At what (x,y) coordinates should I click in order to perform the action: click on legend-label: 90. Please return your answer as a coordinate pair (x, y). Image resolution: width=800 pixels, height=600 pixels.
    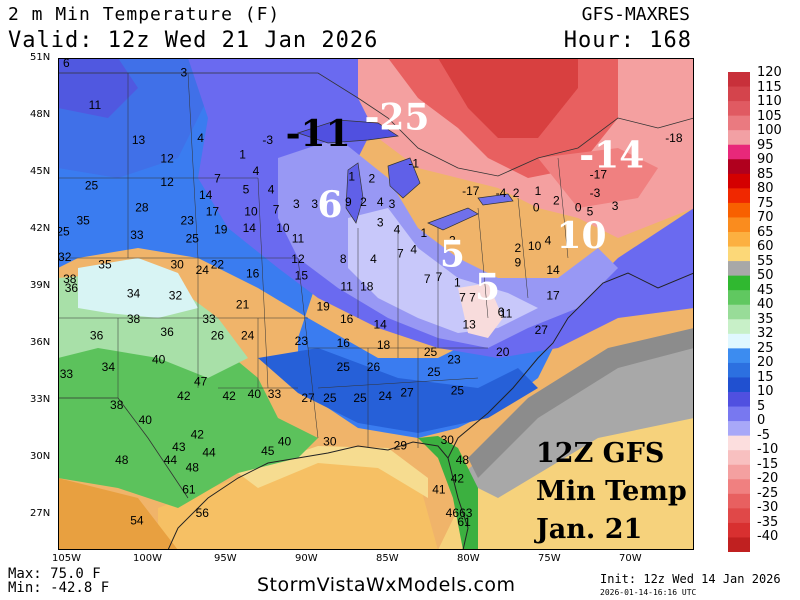
    Looking at the image, I should click on (765, 159).